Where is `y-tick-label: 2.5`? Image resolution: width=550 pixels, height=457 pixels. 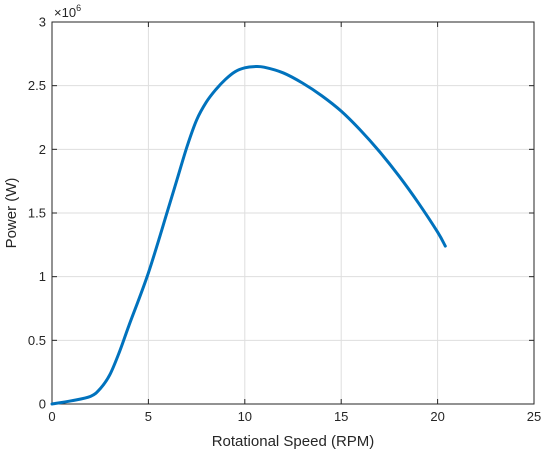
y-tick-label: 2.5 is located at coordinates (37, 85).